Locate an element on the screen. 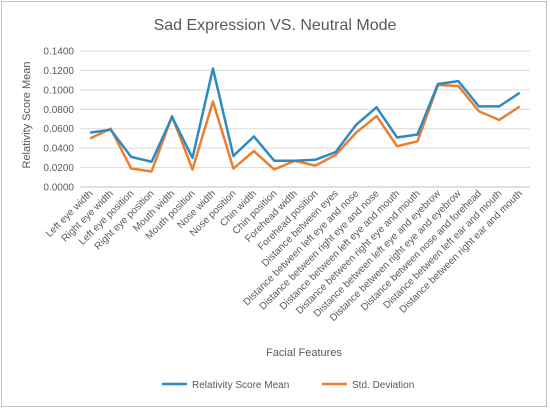 This screenshot has width=550, height=410. y-tick-label: 0.0800 is located at coordinates (58, 110).